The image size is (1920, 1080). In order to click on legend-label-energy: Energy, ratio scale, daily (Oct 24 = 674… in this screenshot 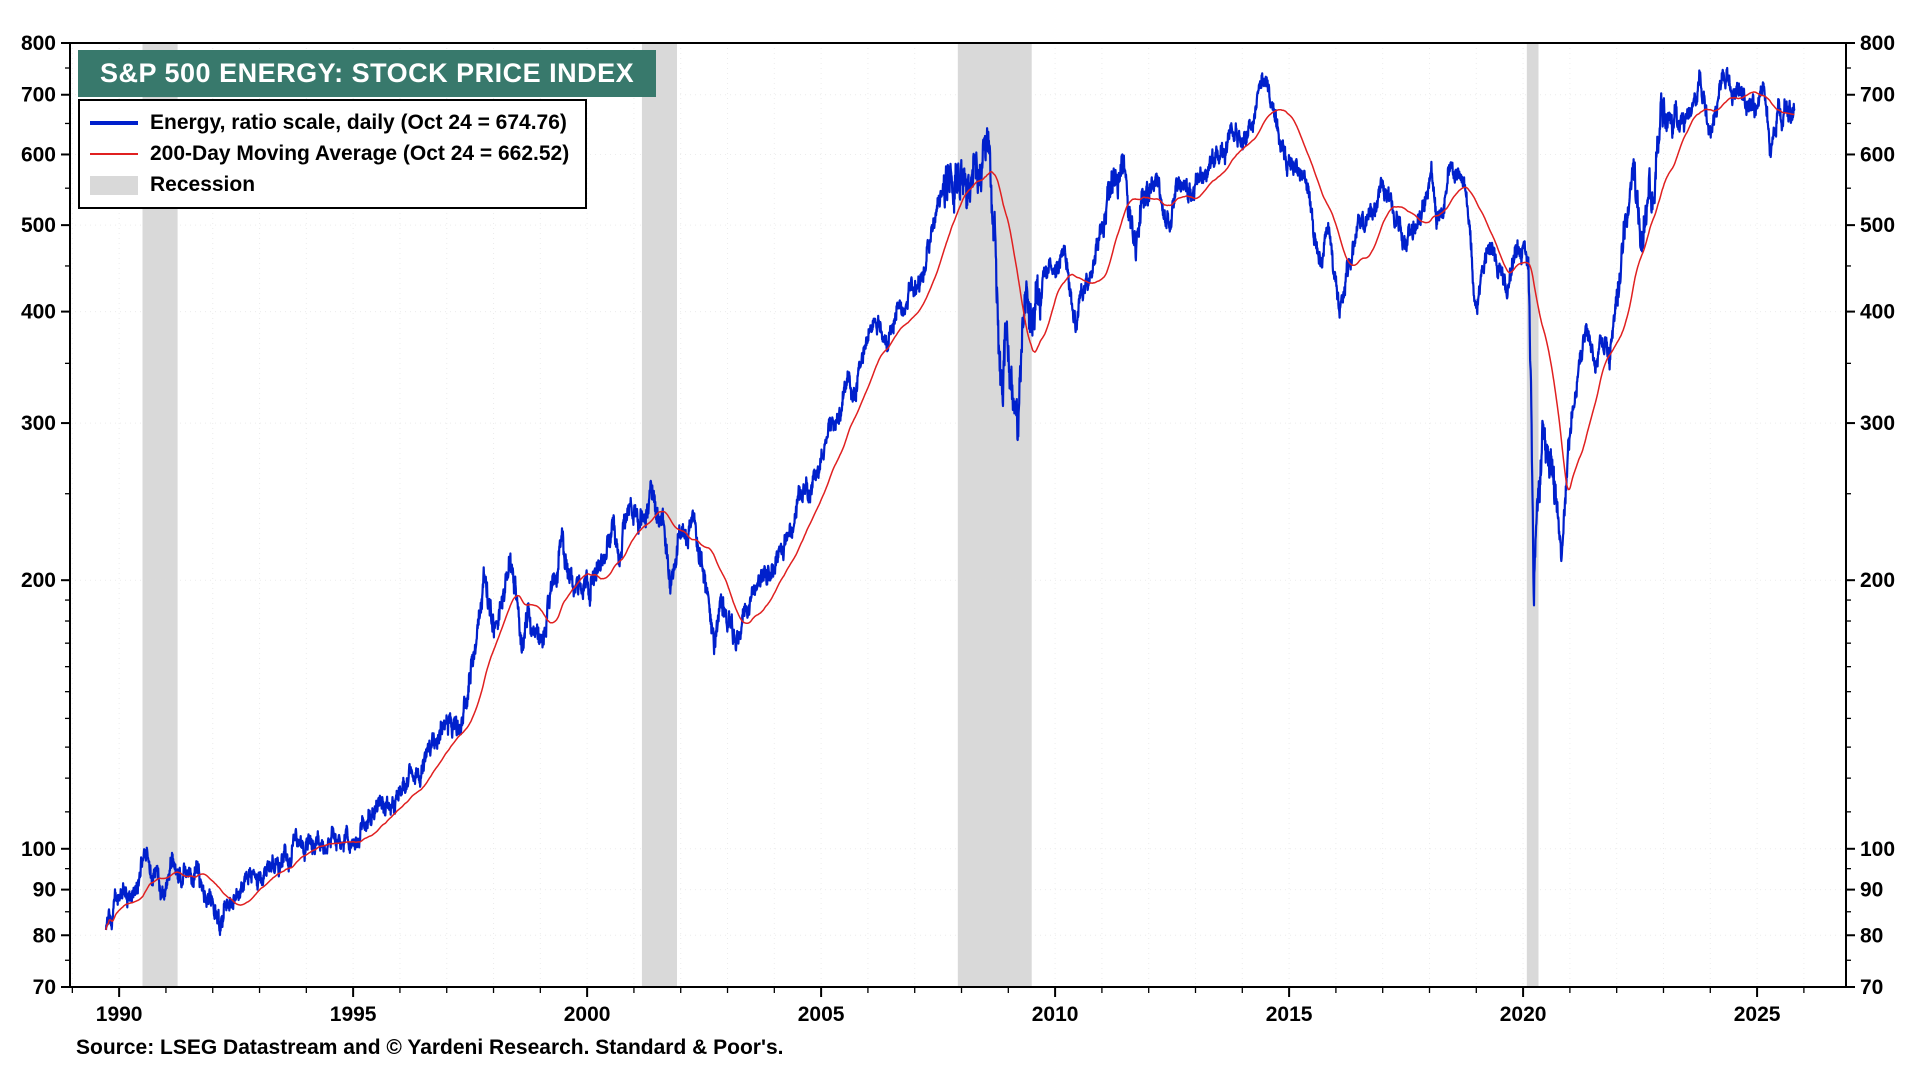, I will do `click(358, 122)`.